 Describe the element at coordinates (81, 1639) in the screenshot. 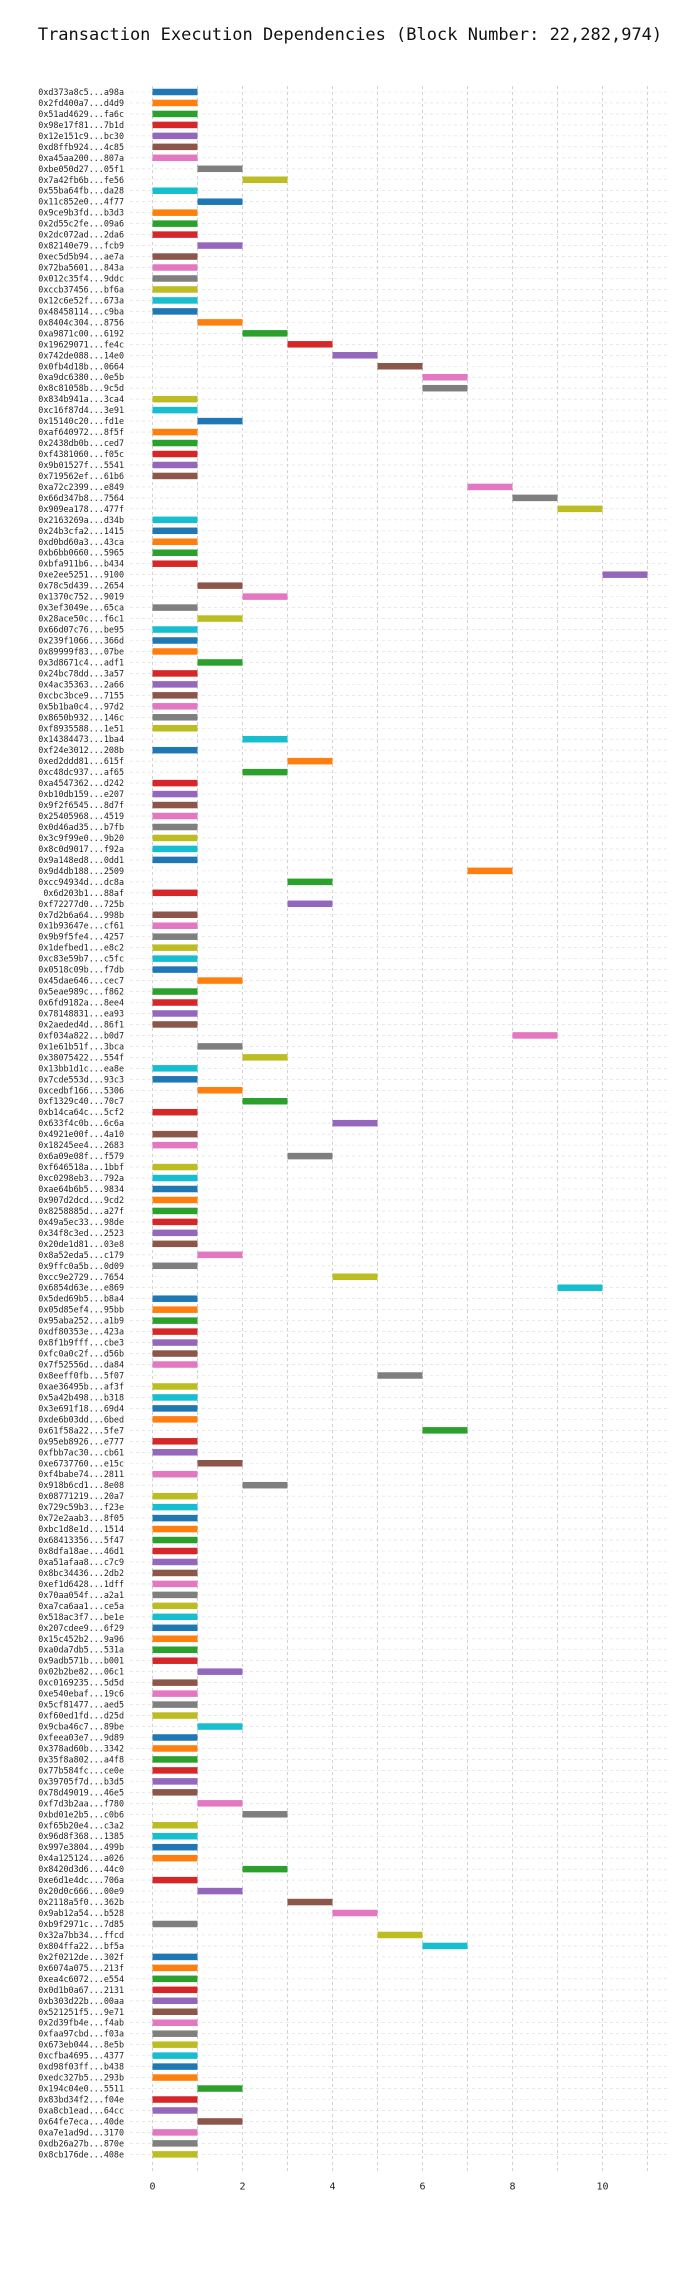

I see `transaction-label: 0x15c452b2...9a96` at that location.